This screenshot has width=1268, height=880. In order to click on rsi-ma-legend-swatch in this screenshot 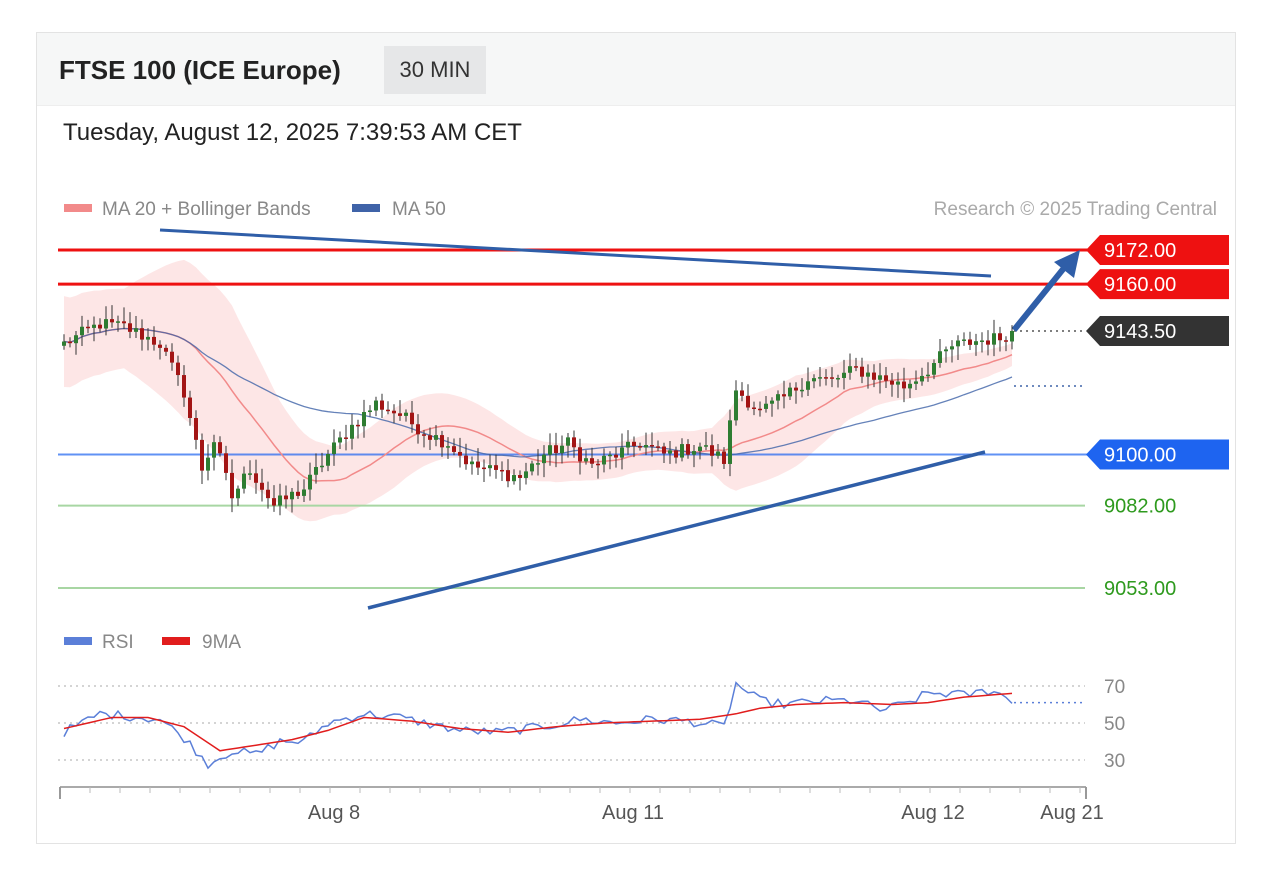, I will do `click(176, 641)`.